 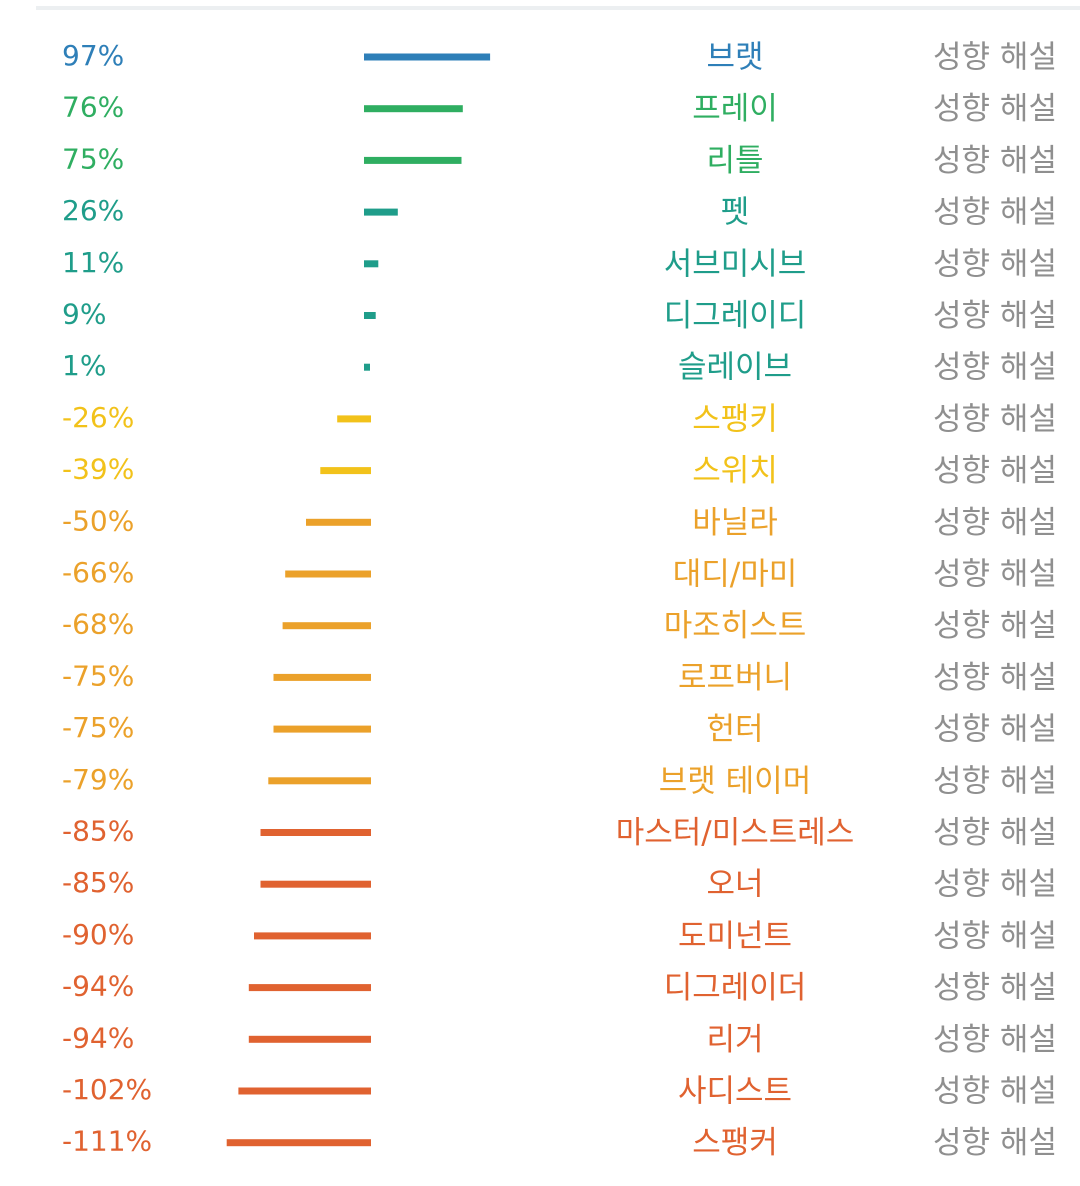 I want to click on value-label: 97%, so click(x=93, y=55).